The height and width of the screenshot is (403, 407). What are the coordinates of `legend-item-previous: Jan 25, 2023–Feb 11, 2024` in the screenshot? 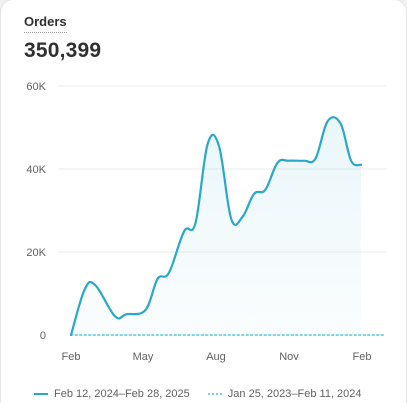 It's located at (284, 394).